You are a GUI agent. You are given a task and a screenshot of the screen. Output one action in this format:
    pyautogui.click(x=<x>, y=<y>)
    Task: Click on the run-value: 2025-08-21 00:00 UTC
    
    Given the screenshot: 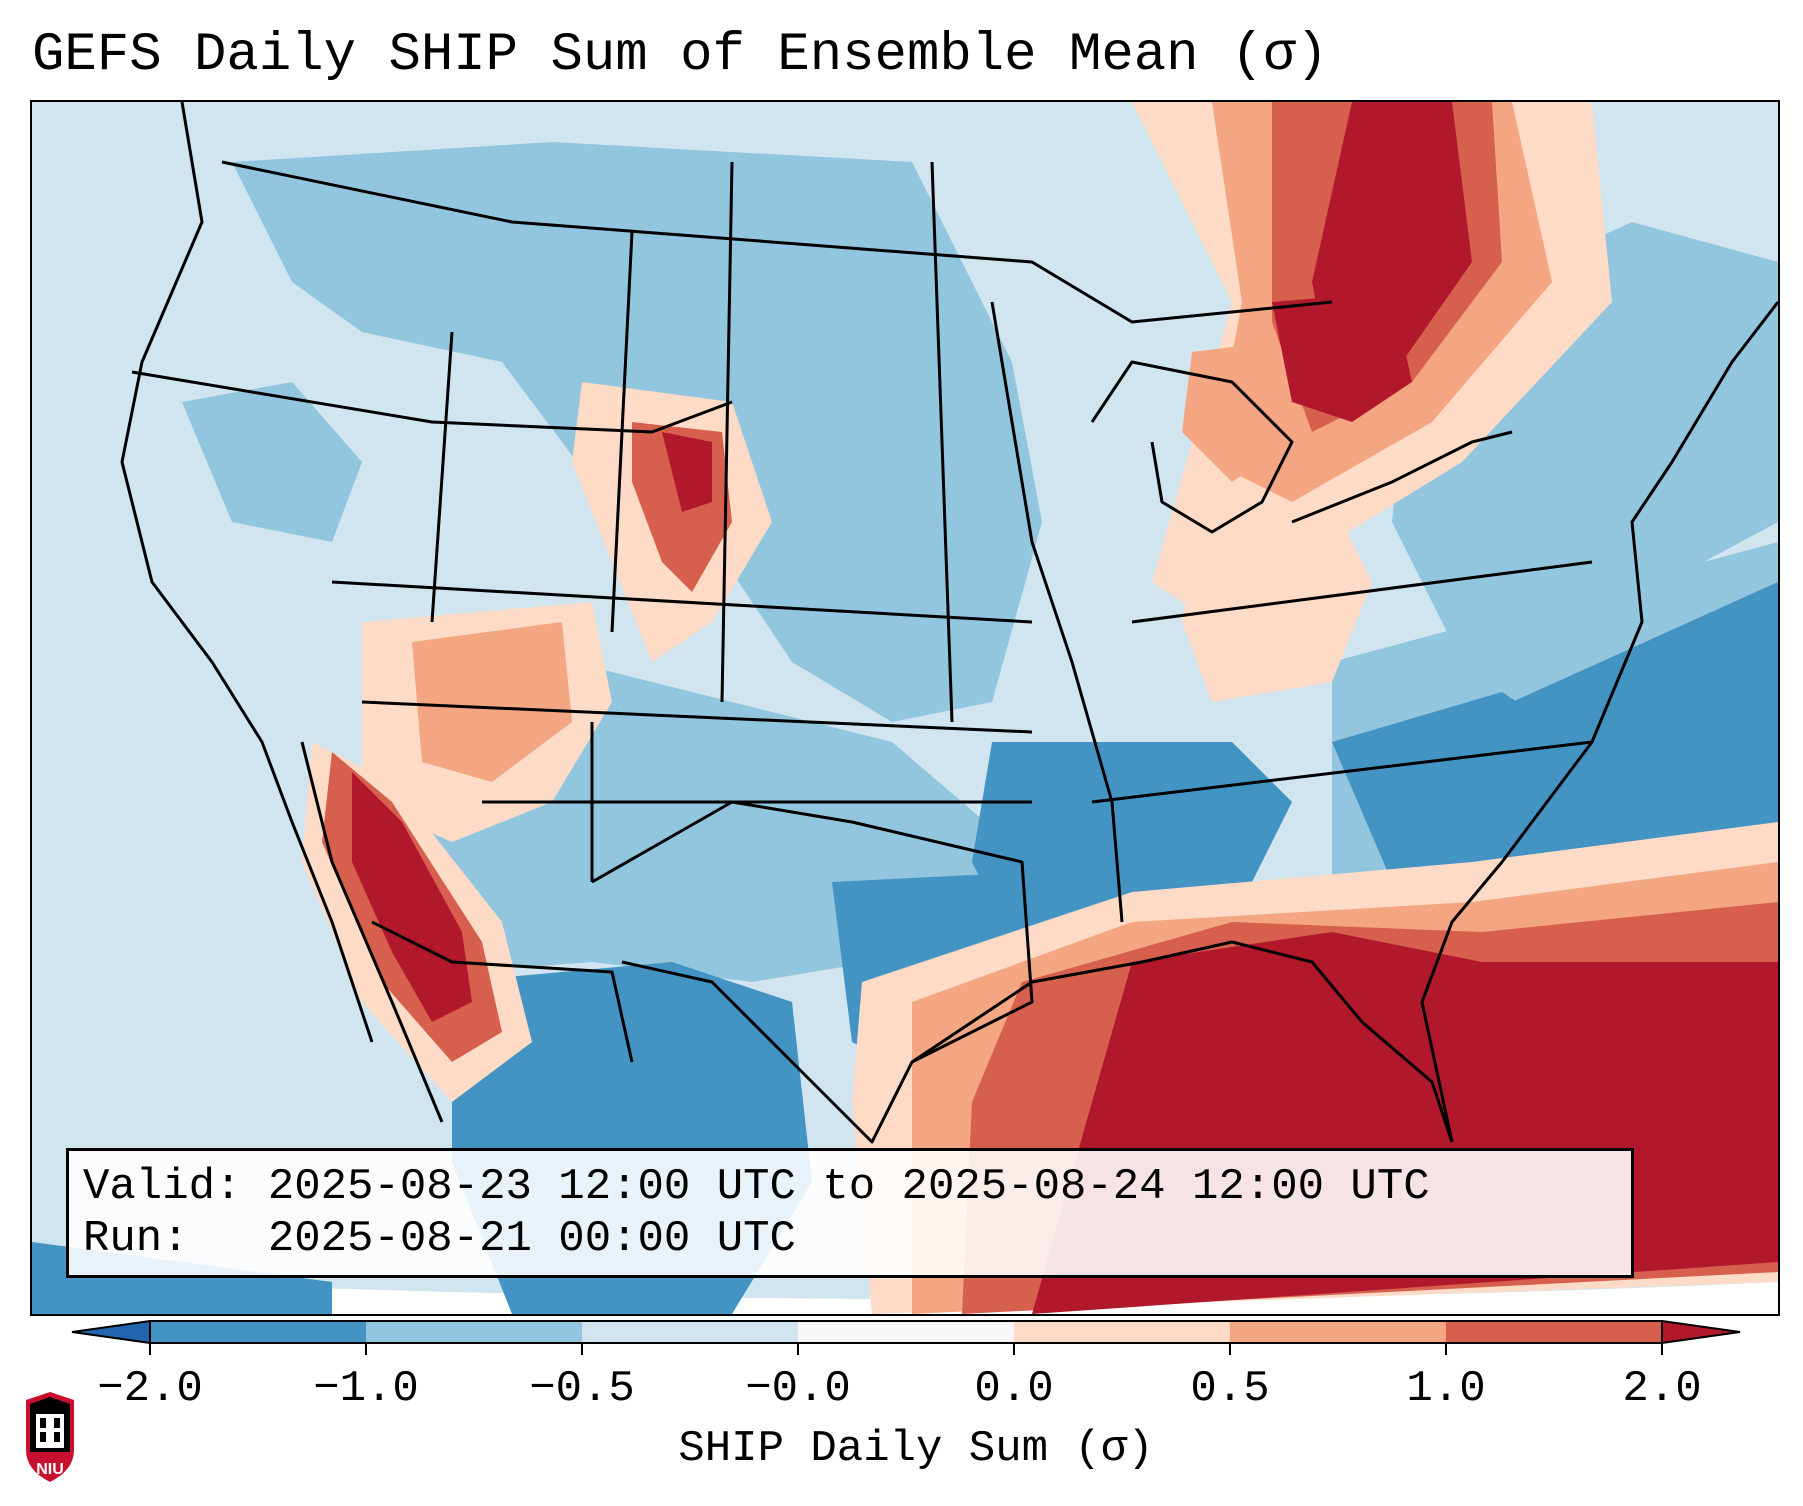 What is the action you would take?
    pyautogui.click(x=531, y=1239)
    